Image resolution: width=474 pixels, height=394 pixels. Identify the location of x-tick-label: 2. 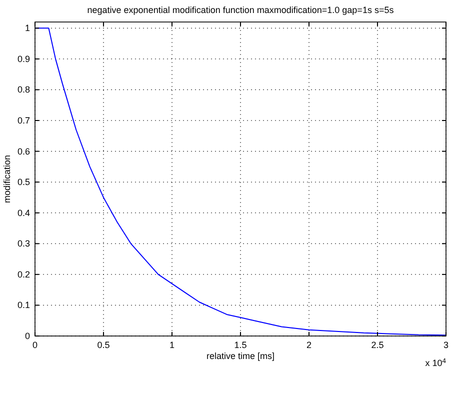
(309, 345).